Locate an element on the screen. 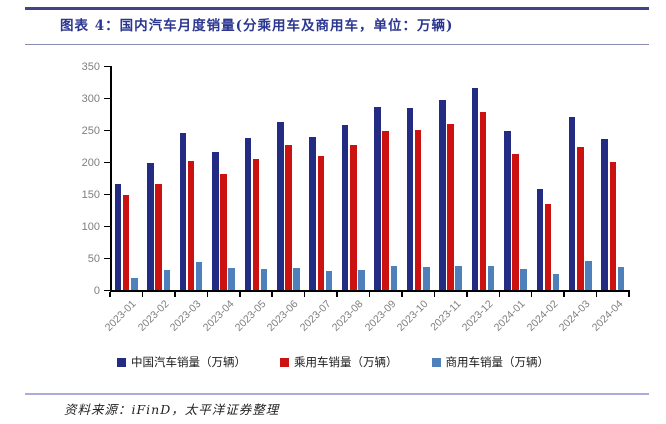 The image size is (666, 424). y-axis-label: 50 is located at coordinates (93, 259).